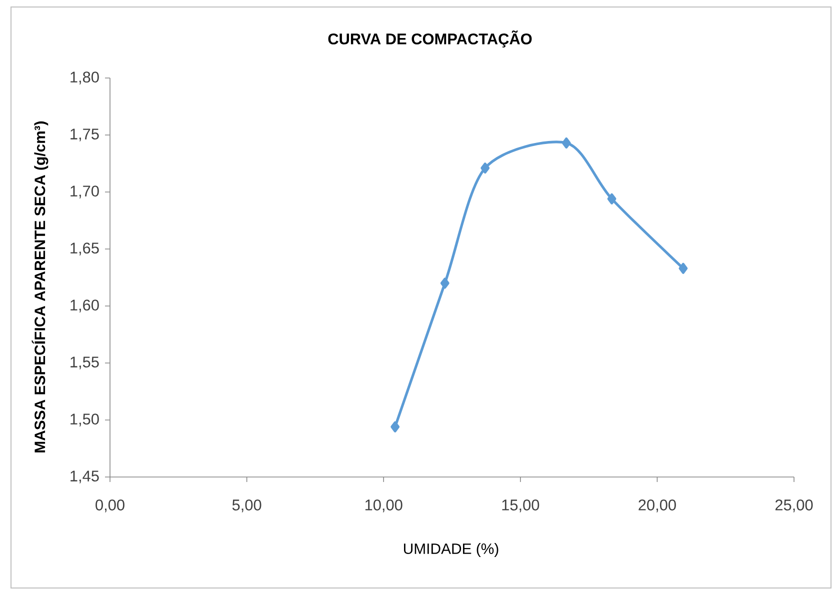  I want to click on x-tick-label: 15,00, so click(521, 506).